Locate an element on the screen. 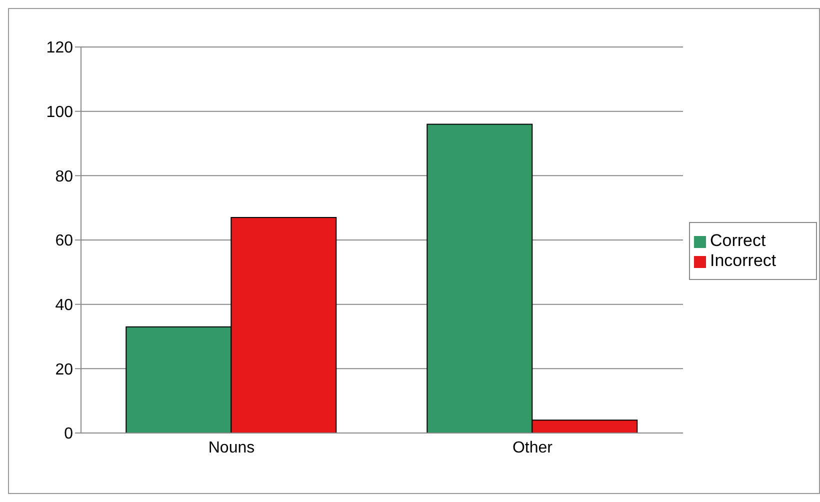 The height and width of the screenshot is (502, 820). y-tick-label: 80 is located at coordinates (64, 177).